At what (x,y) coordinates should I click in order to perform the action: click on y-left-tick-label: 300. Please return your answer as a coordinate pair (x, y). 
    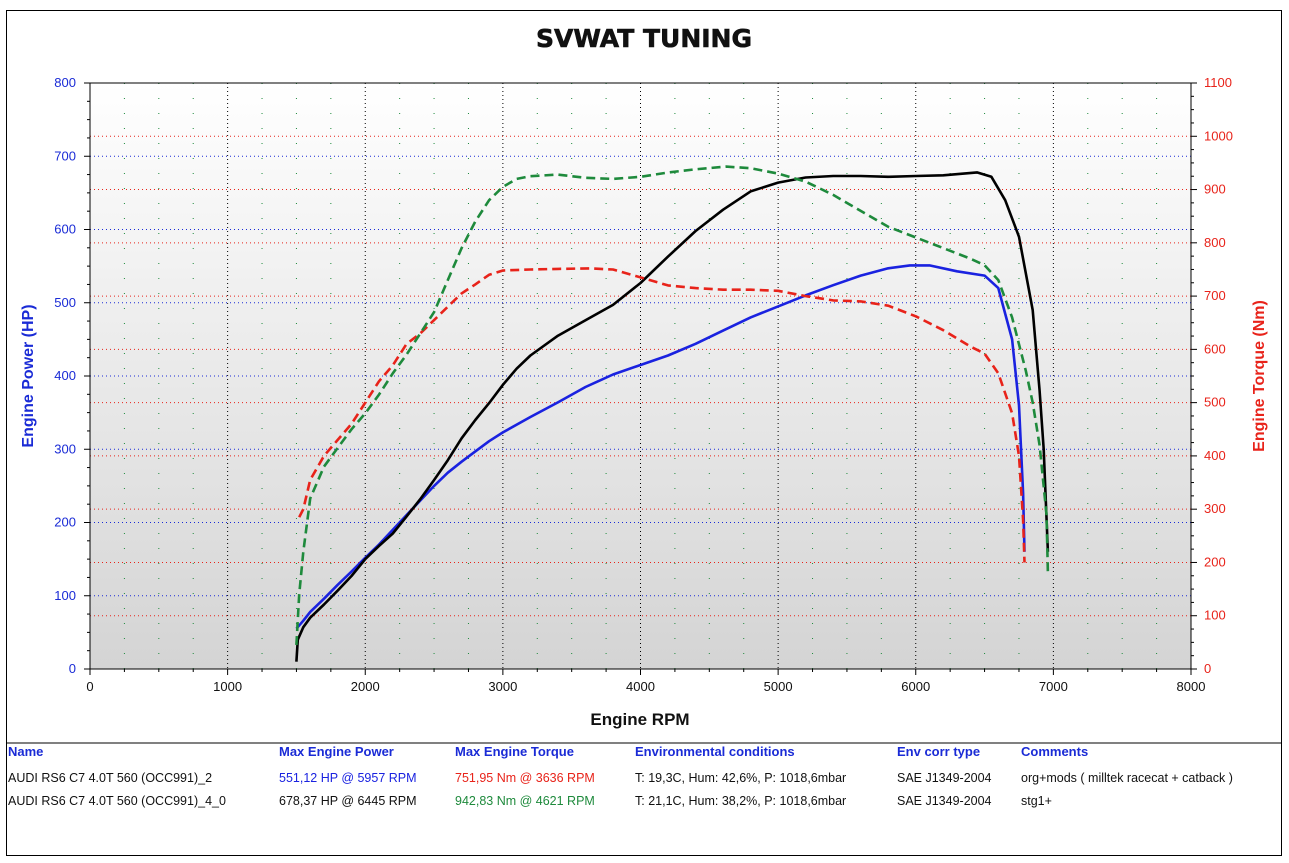
    Looking at the image, I should click on (65, 448).